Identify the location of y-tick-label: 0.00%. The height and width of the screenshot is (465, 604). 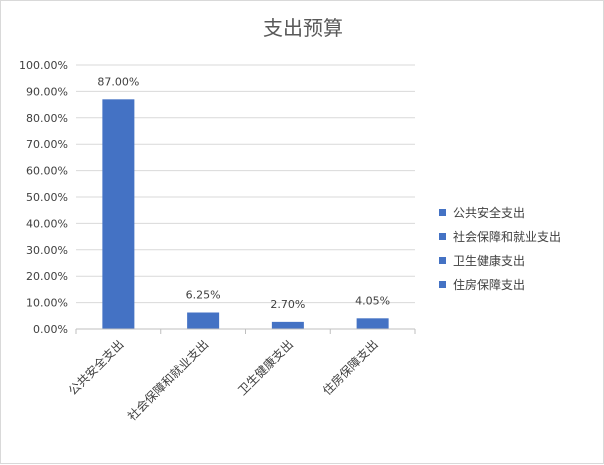
(50, 329).